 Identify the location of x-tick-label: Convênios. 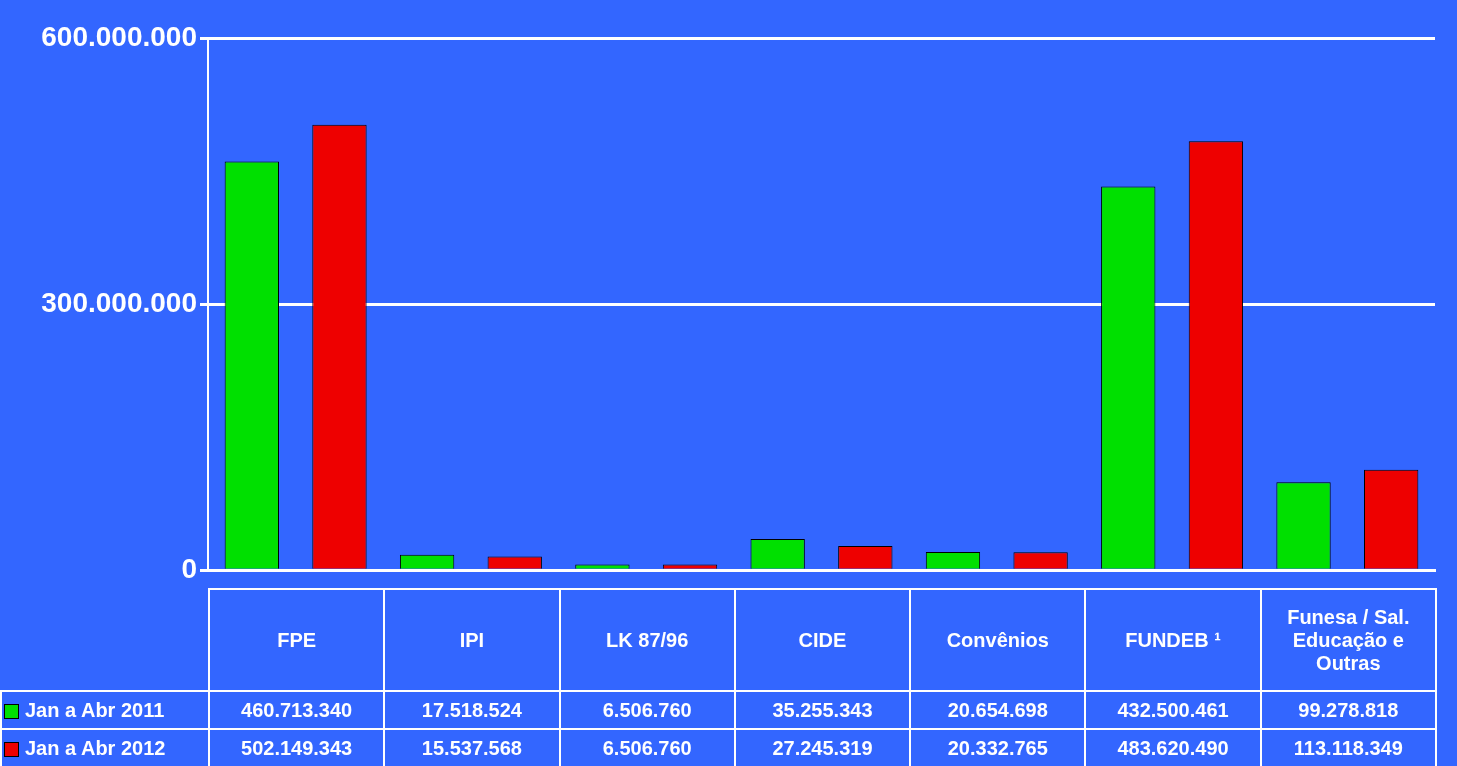
(998, 640).